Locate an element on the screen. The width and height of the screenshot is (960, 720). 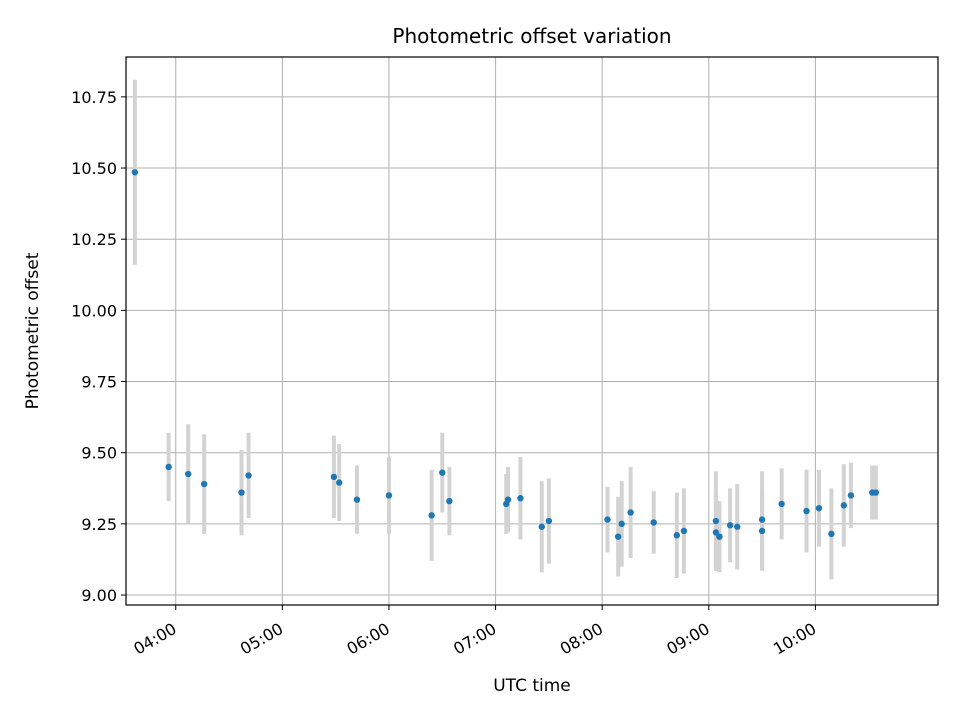
y-tick-label: 9.25 is located at coordinates (99, 524).